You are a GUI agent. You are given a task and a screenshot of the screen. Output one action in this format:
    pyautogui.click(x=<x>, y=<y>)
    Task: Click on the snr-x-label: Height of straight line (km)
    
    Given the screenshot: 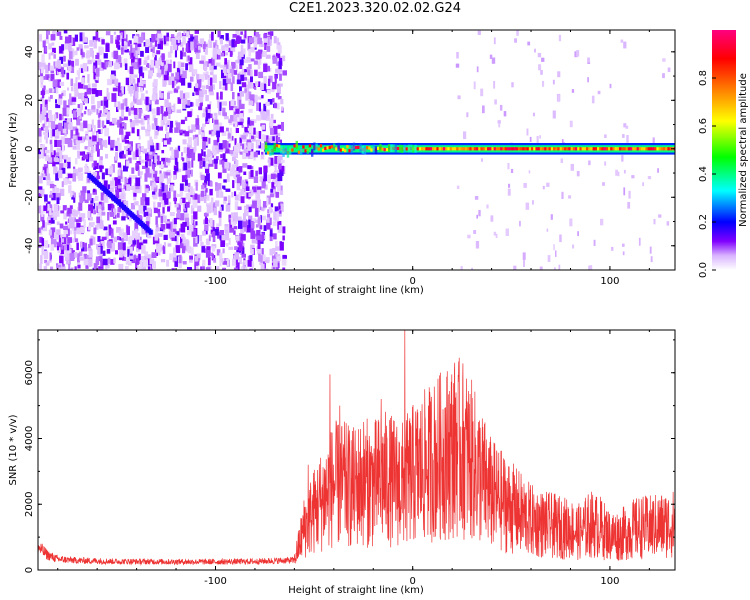 What is the action you would take?
    pyautogui.click(x=356, y=590)
    